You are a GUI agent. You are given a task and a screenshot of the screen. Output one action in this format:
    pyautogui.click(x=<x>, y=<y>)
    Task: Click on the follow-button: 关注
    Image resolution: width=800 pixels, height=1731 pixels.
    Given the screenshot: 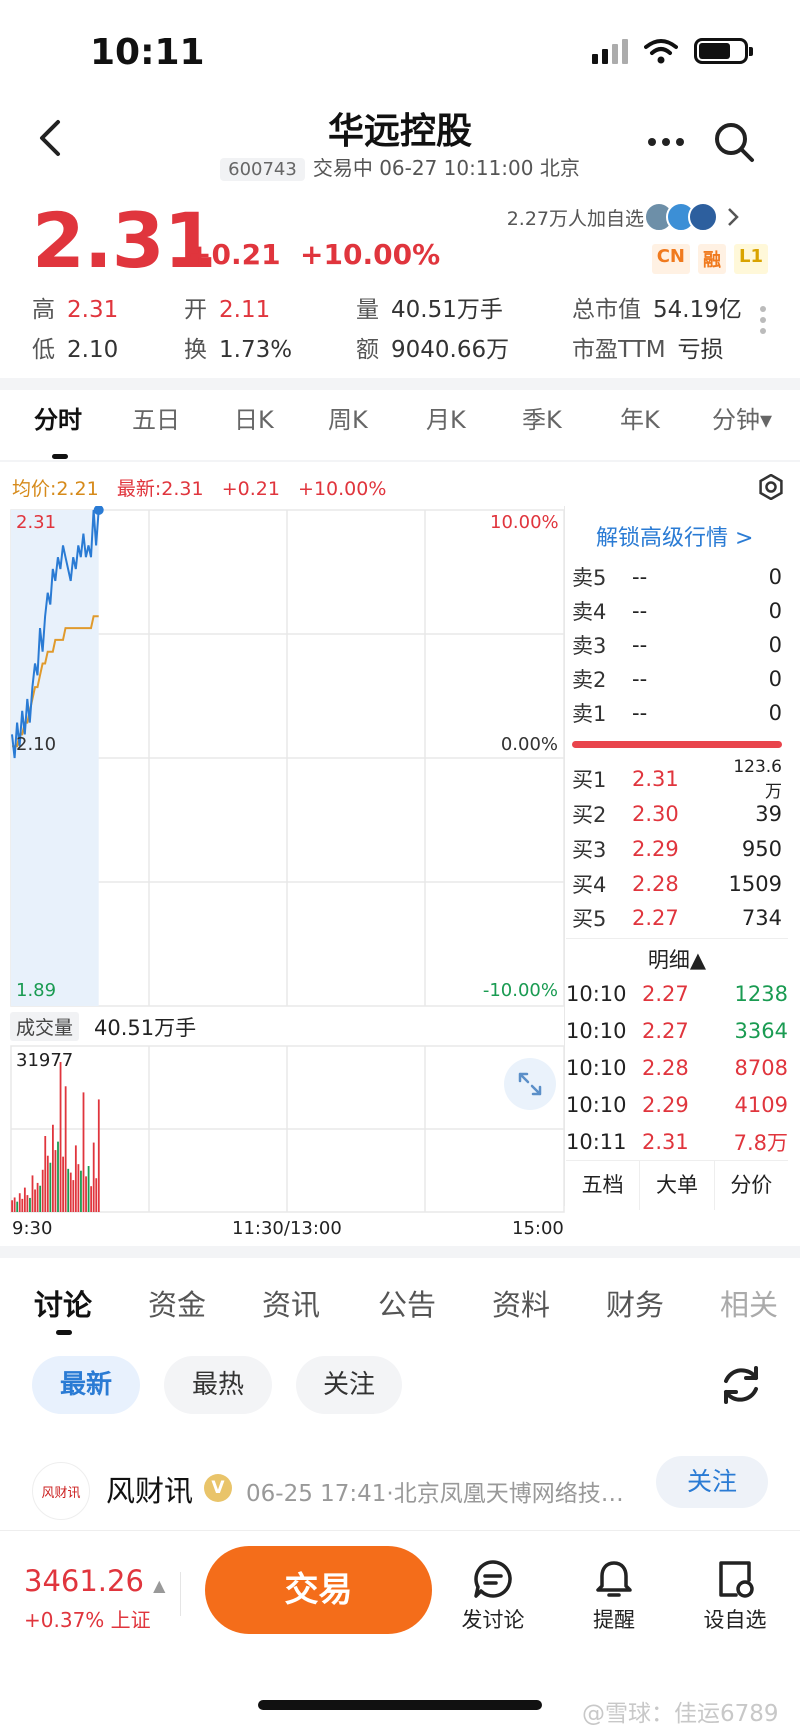 What is the action you would take?
    pyautogui.click(x=712, y=1482)
    